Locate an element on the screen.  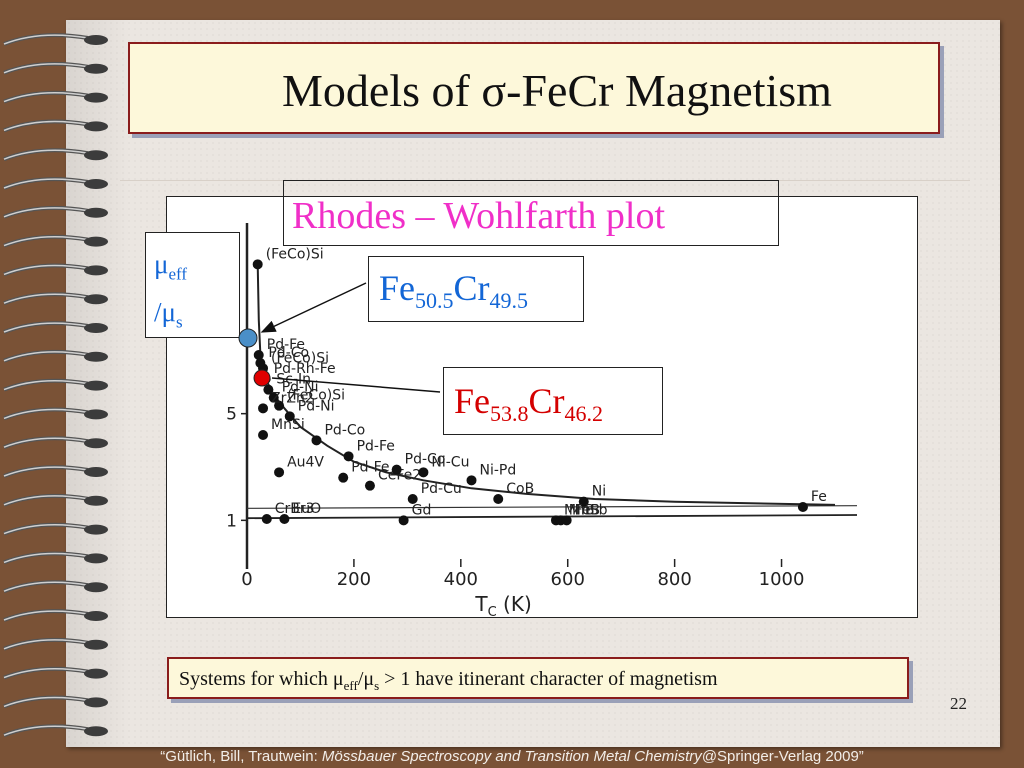
title-box: Models of σ-FeCr Magnetism is located at coordinates (534, 88).